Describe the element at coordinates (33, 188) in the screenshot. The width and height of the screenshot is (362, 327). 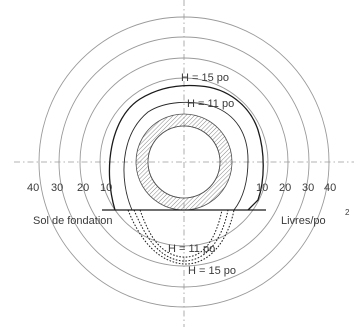
I see `scale-label-left-40: 40` at that location.